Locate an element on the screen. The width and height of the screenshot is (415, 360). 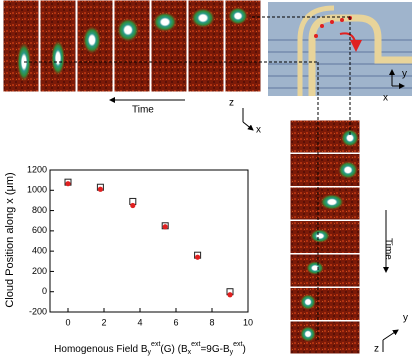
motion-arrow is located at coordinates (350, 42).